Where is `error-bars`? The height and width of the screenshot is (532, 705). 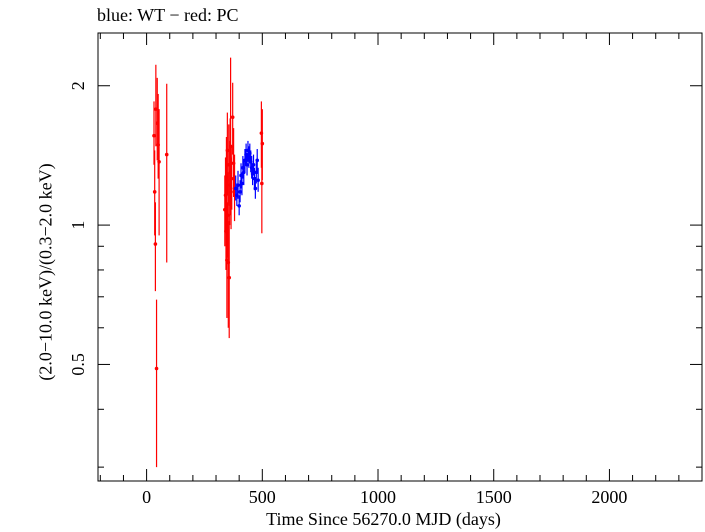 error-bars is located at coordinates (208, 262).